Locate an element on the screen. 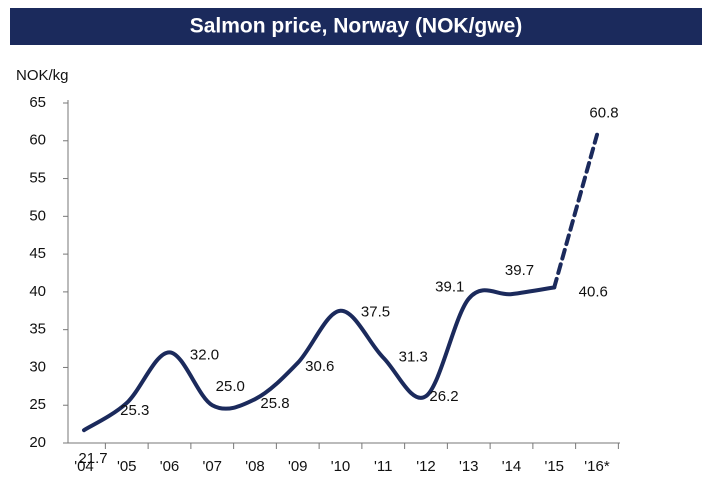 The height and width of the screenshot is (479, 712). data-label: 60.8 is located at coordinates (603, 113).